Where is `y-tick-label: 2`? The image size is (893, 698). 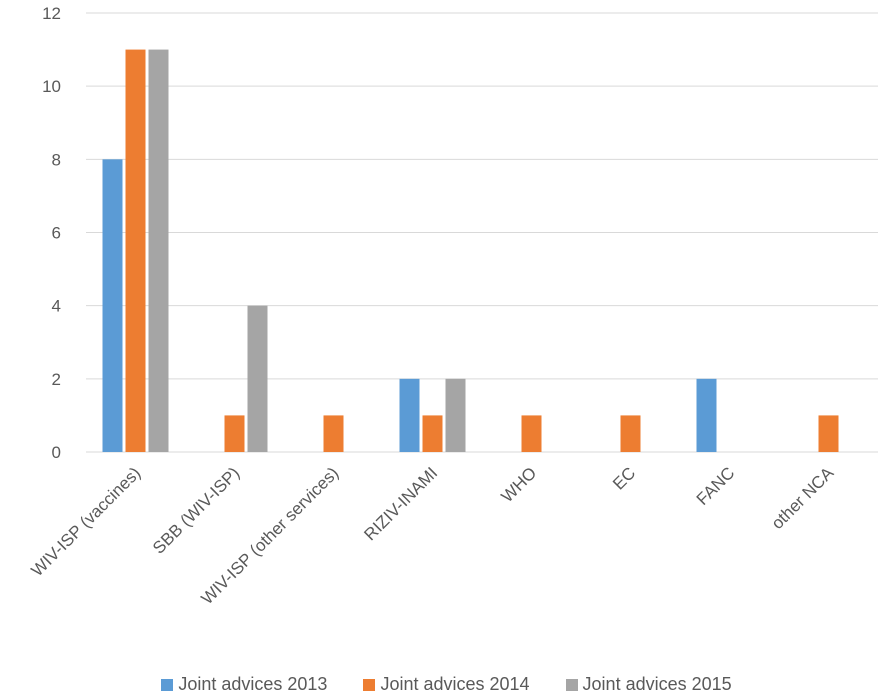 y-tick-label: 2 is located at coordinates (56, 379).